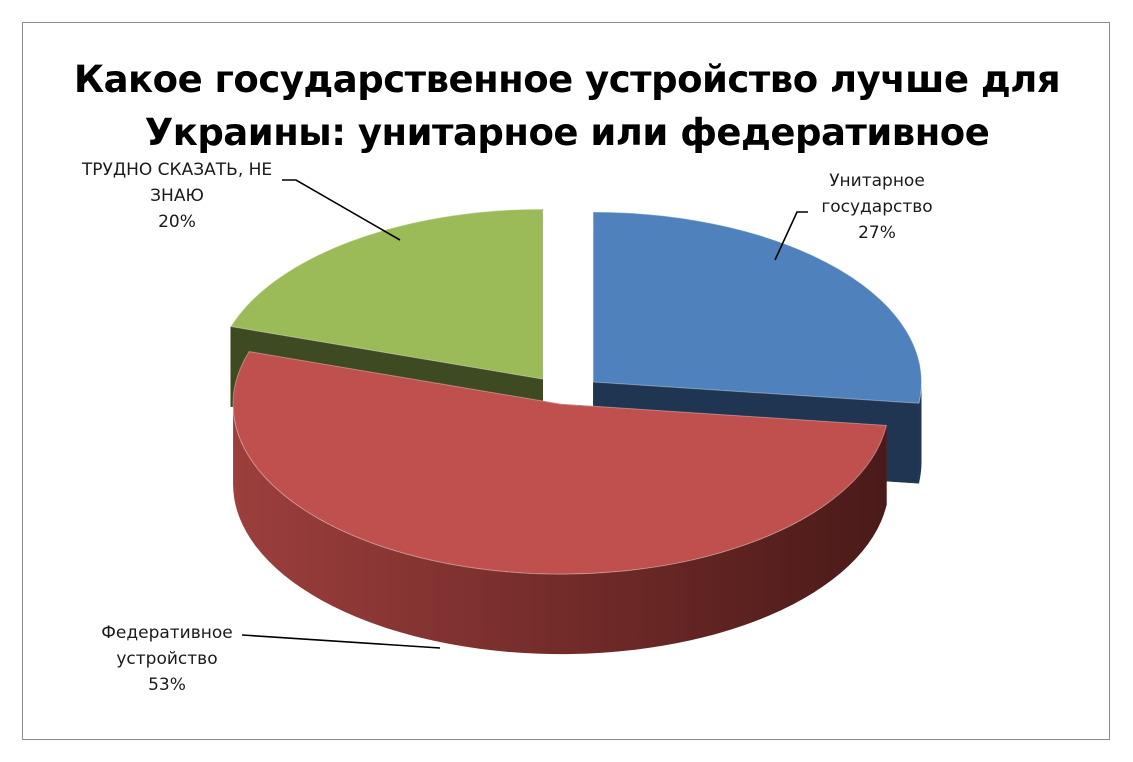 The image size is (1133, 762). Describe the element at coordinates (167, 633) in the screenshot. I see `data-label-federal-line-1: Федеративное` at that location.